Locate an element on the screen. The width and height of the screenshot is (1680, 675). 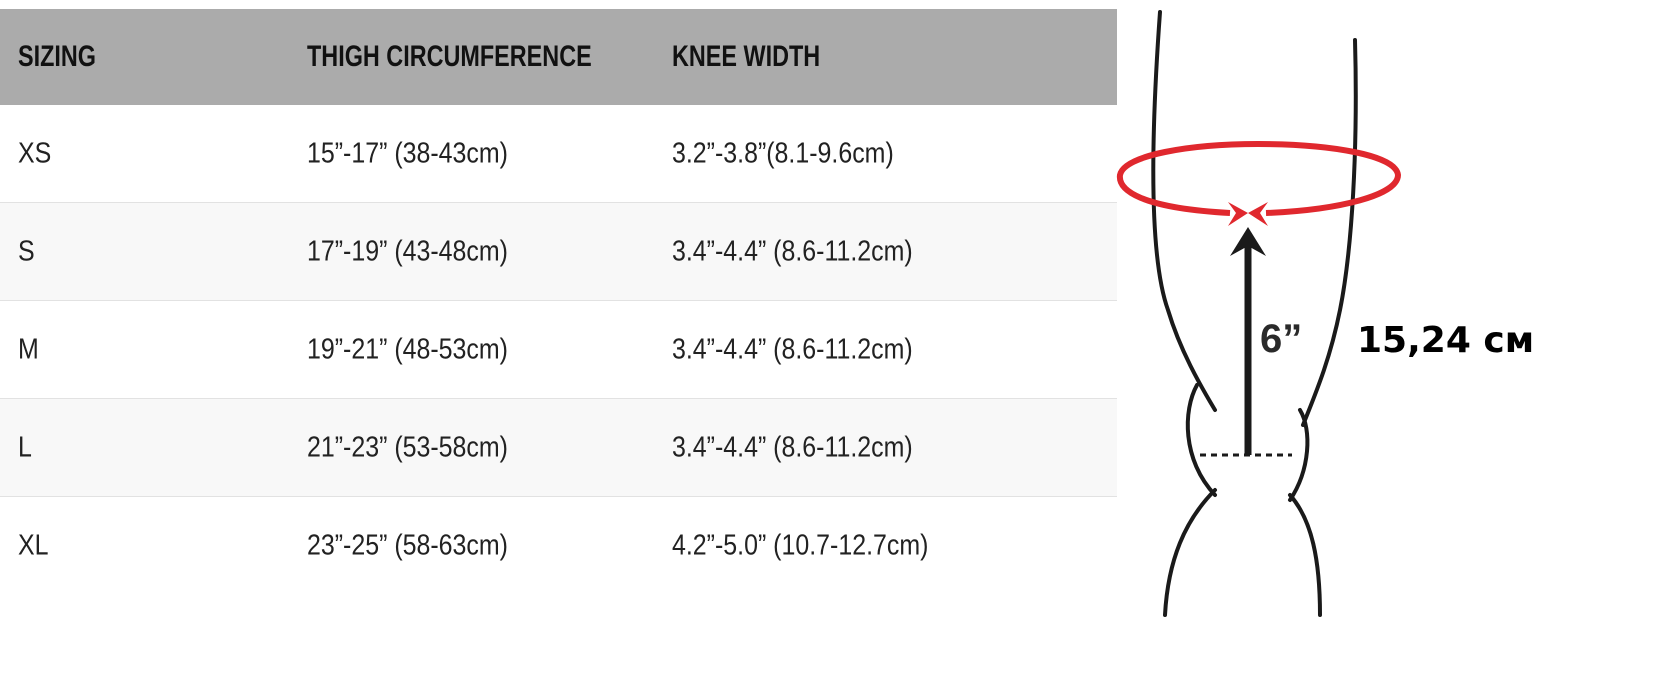
knee-cell: 4.2”-5.0” (10.7-12.7cm) is located at coordinates (800, 545).